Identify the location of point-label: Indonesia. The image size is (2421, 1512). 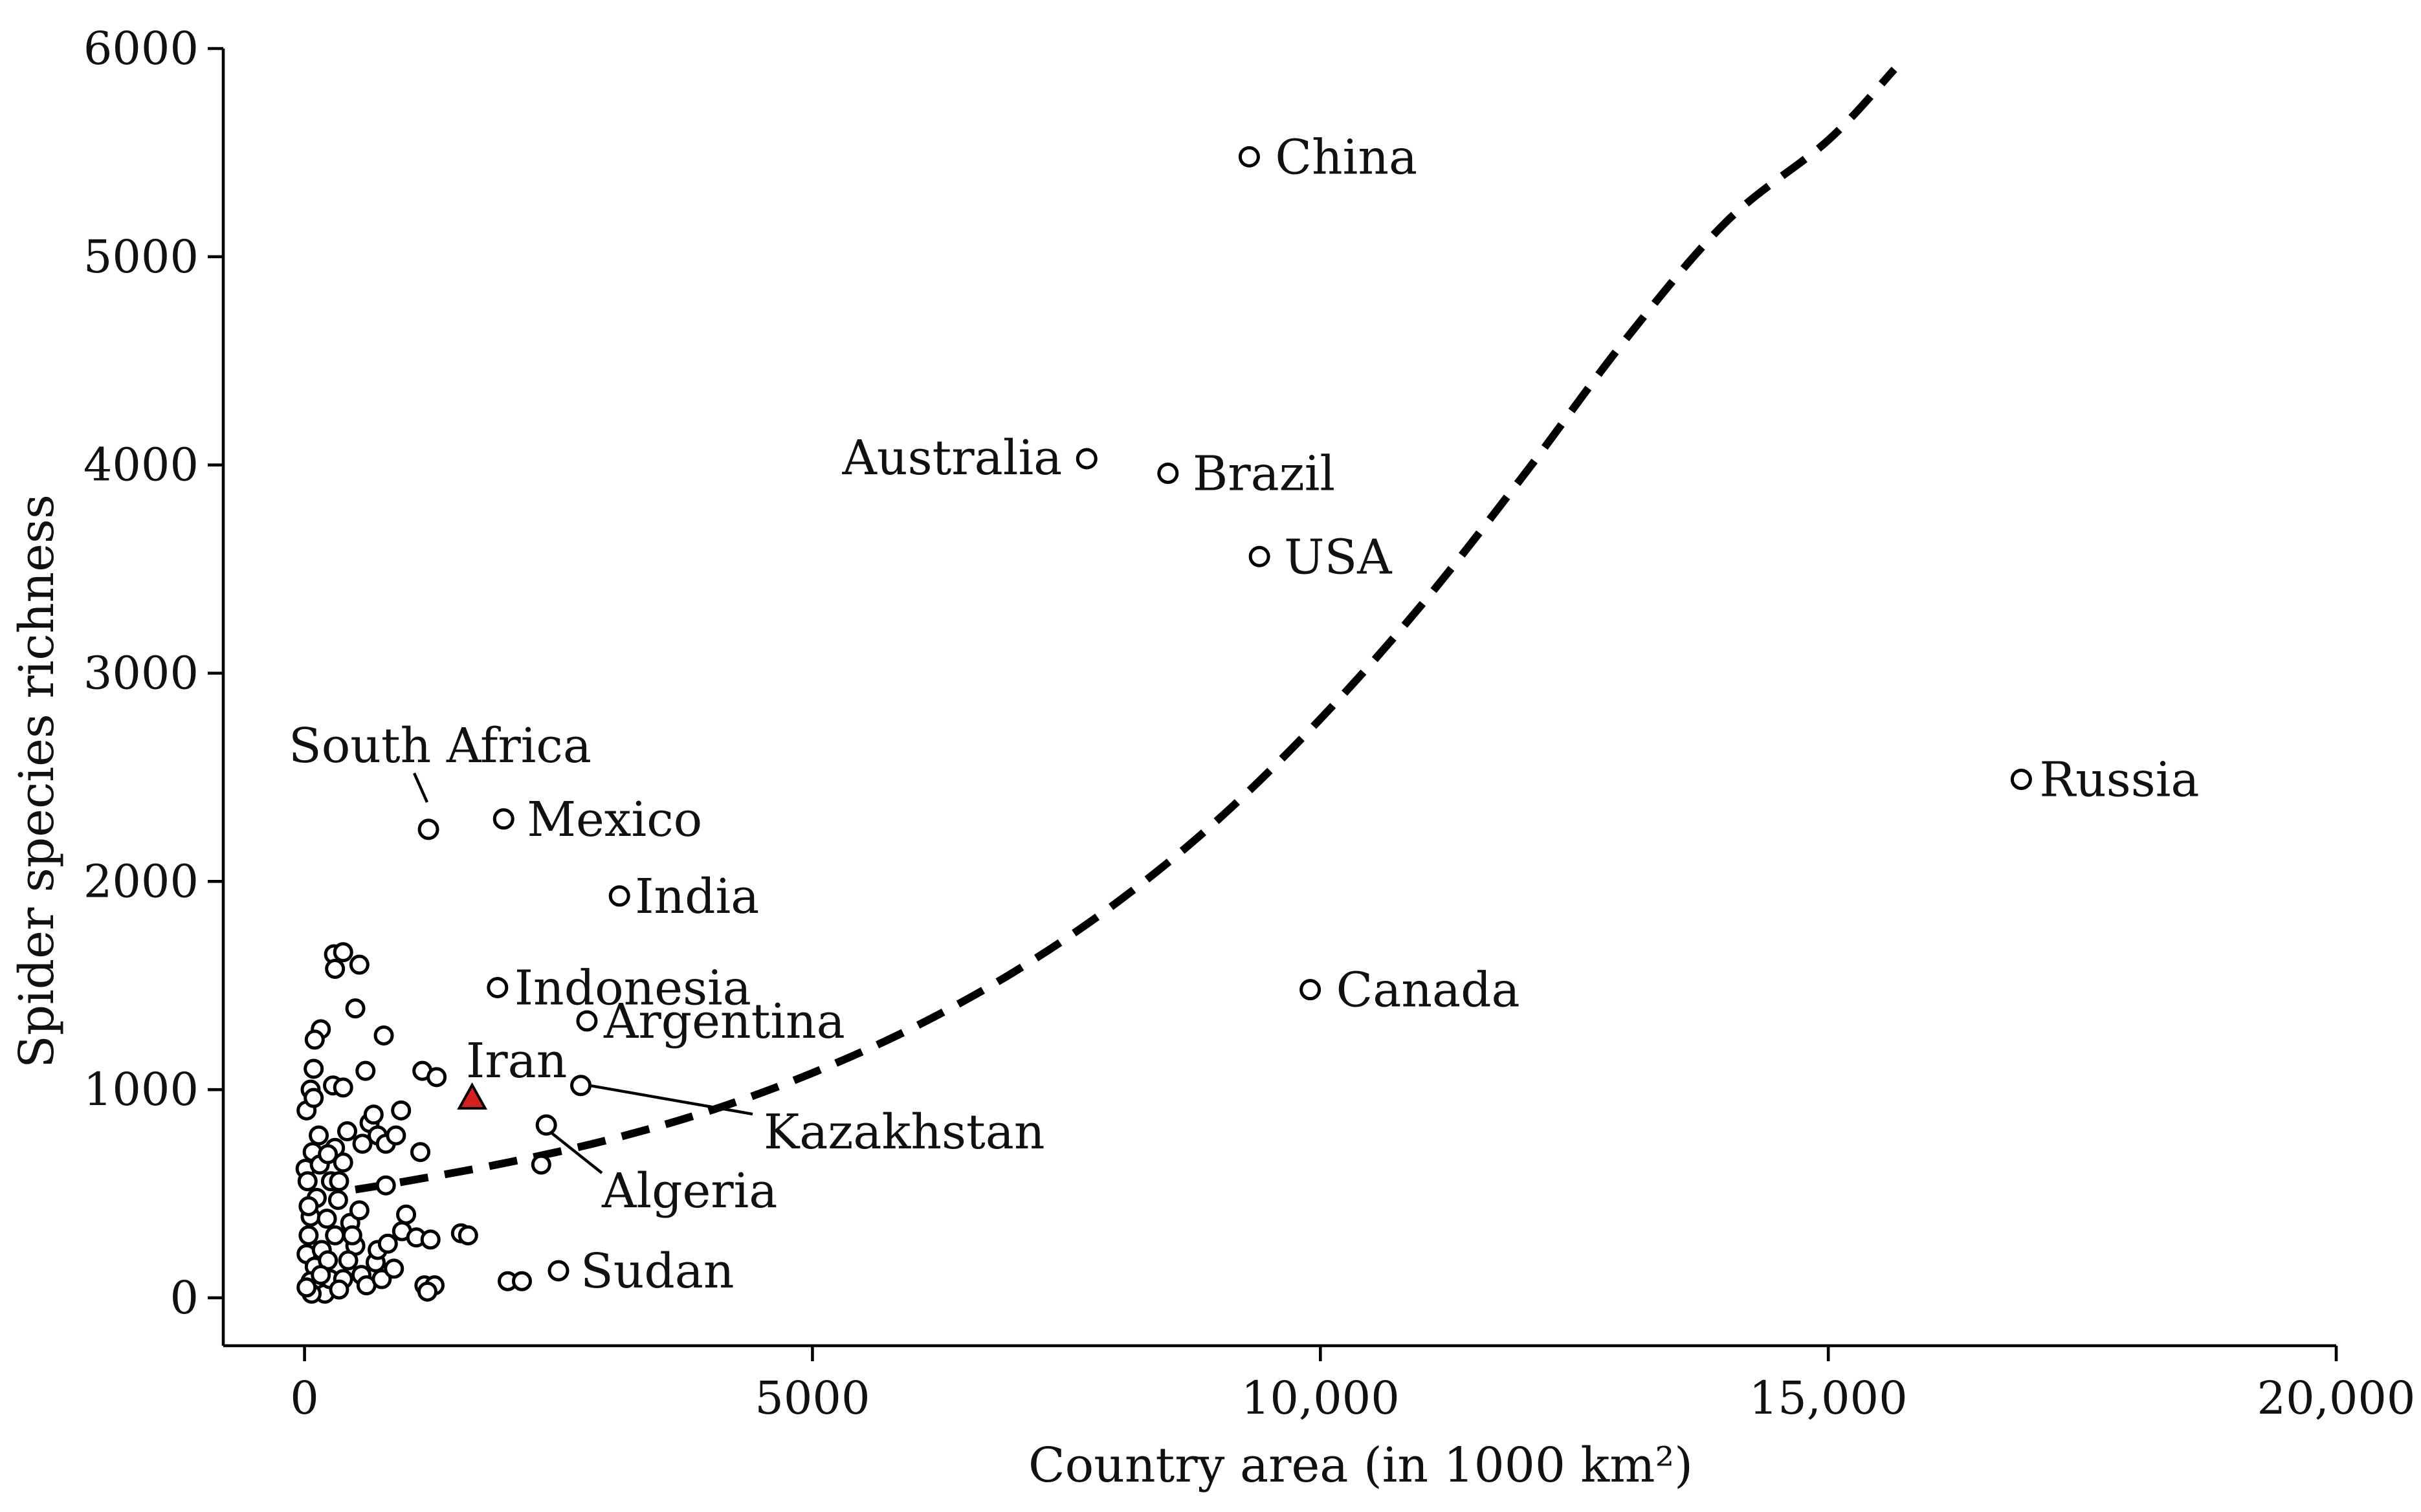
(632, 988).